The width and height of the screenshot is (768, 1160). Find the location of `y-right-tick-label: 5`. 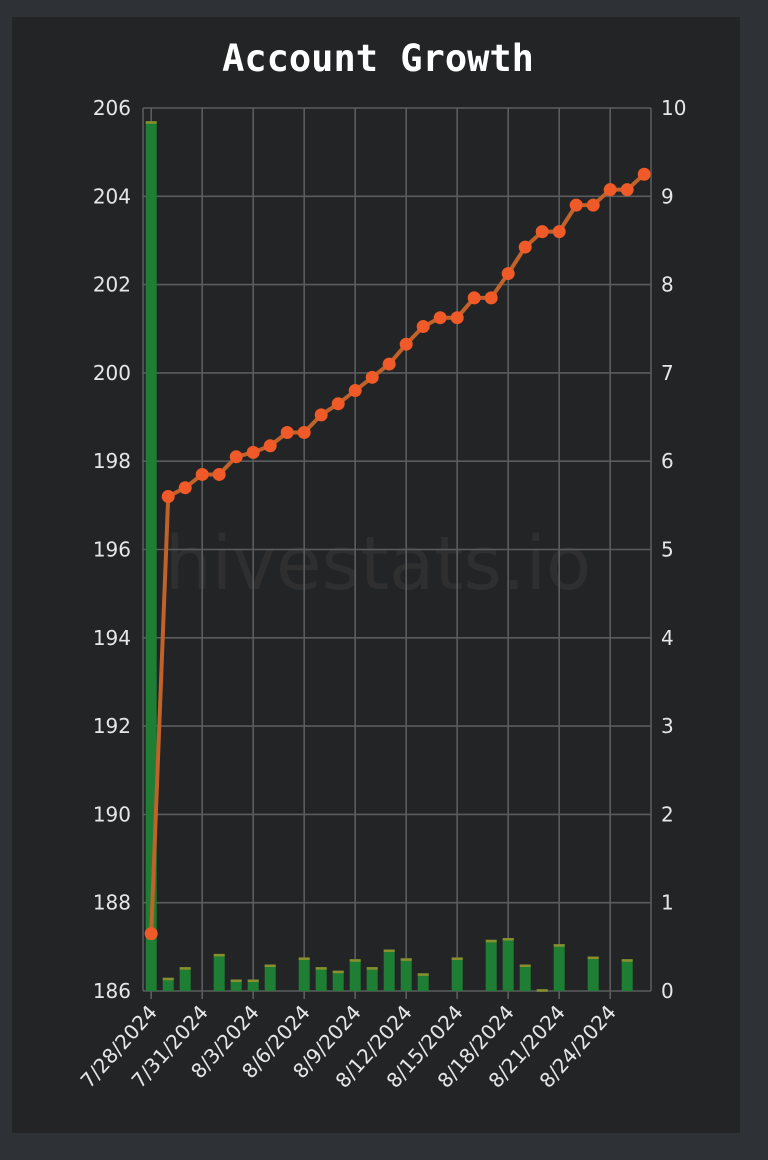

y-right-tick-label: 5 is located at coordinates (667, 550).